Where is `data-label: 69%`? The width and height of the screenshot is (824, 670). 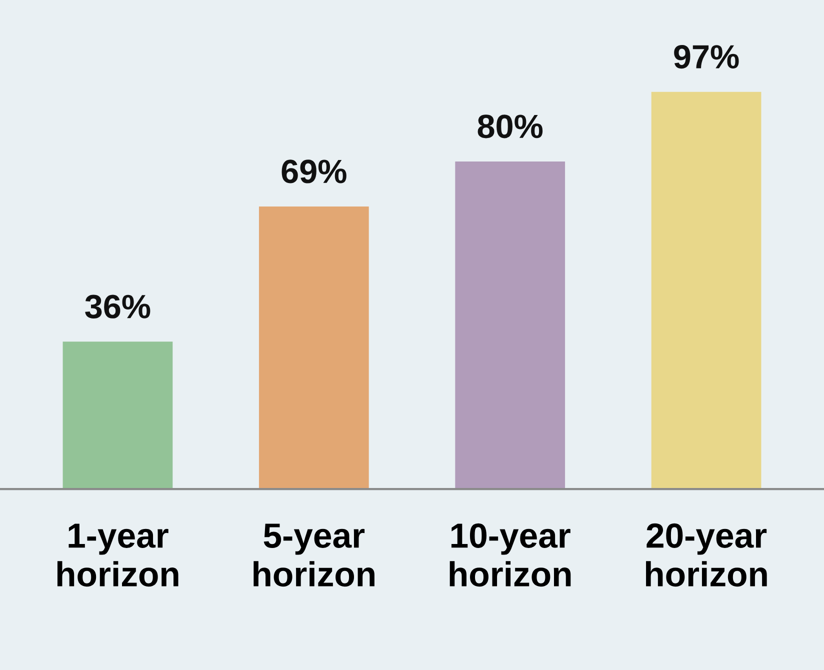 data-label: 69% is located at coordinates (314, 172).